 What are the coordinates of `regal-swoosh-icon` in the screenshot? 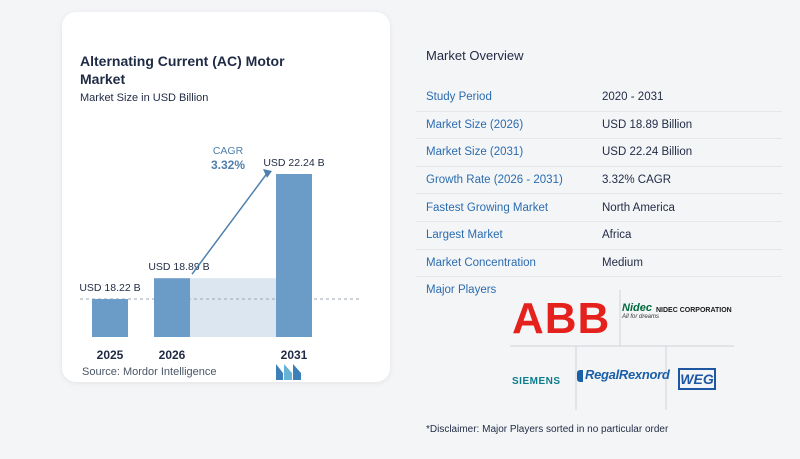 It's located at (580, 376).